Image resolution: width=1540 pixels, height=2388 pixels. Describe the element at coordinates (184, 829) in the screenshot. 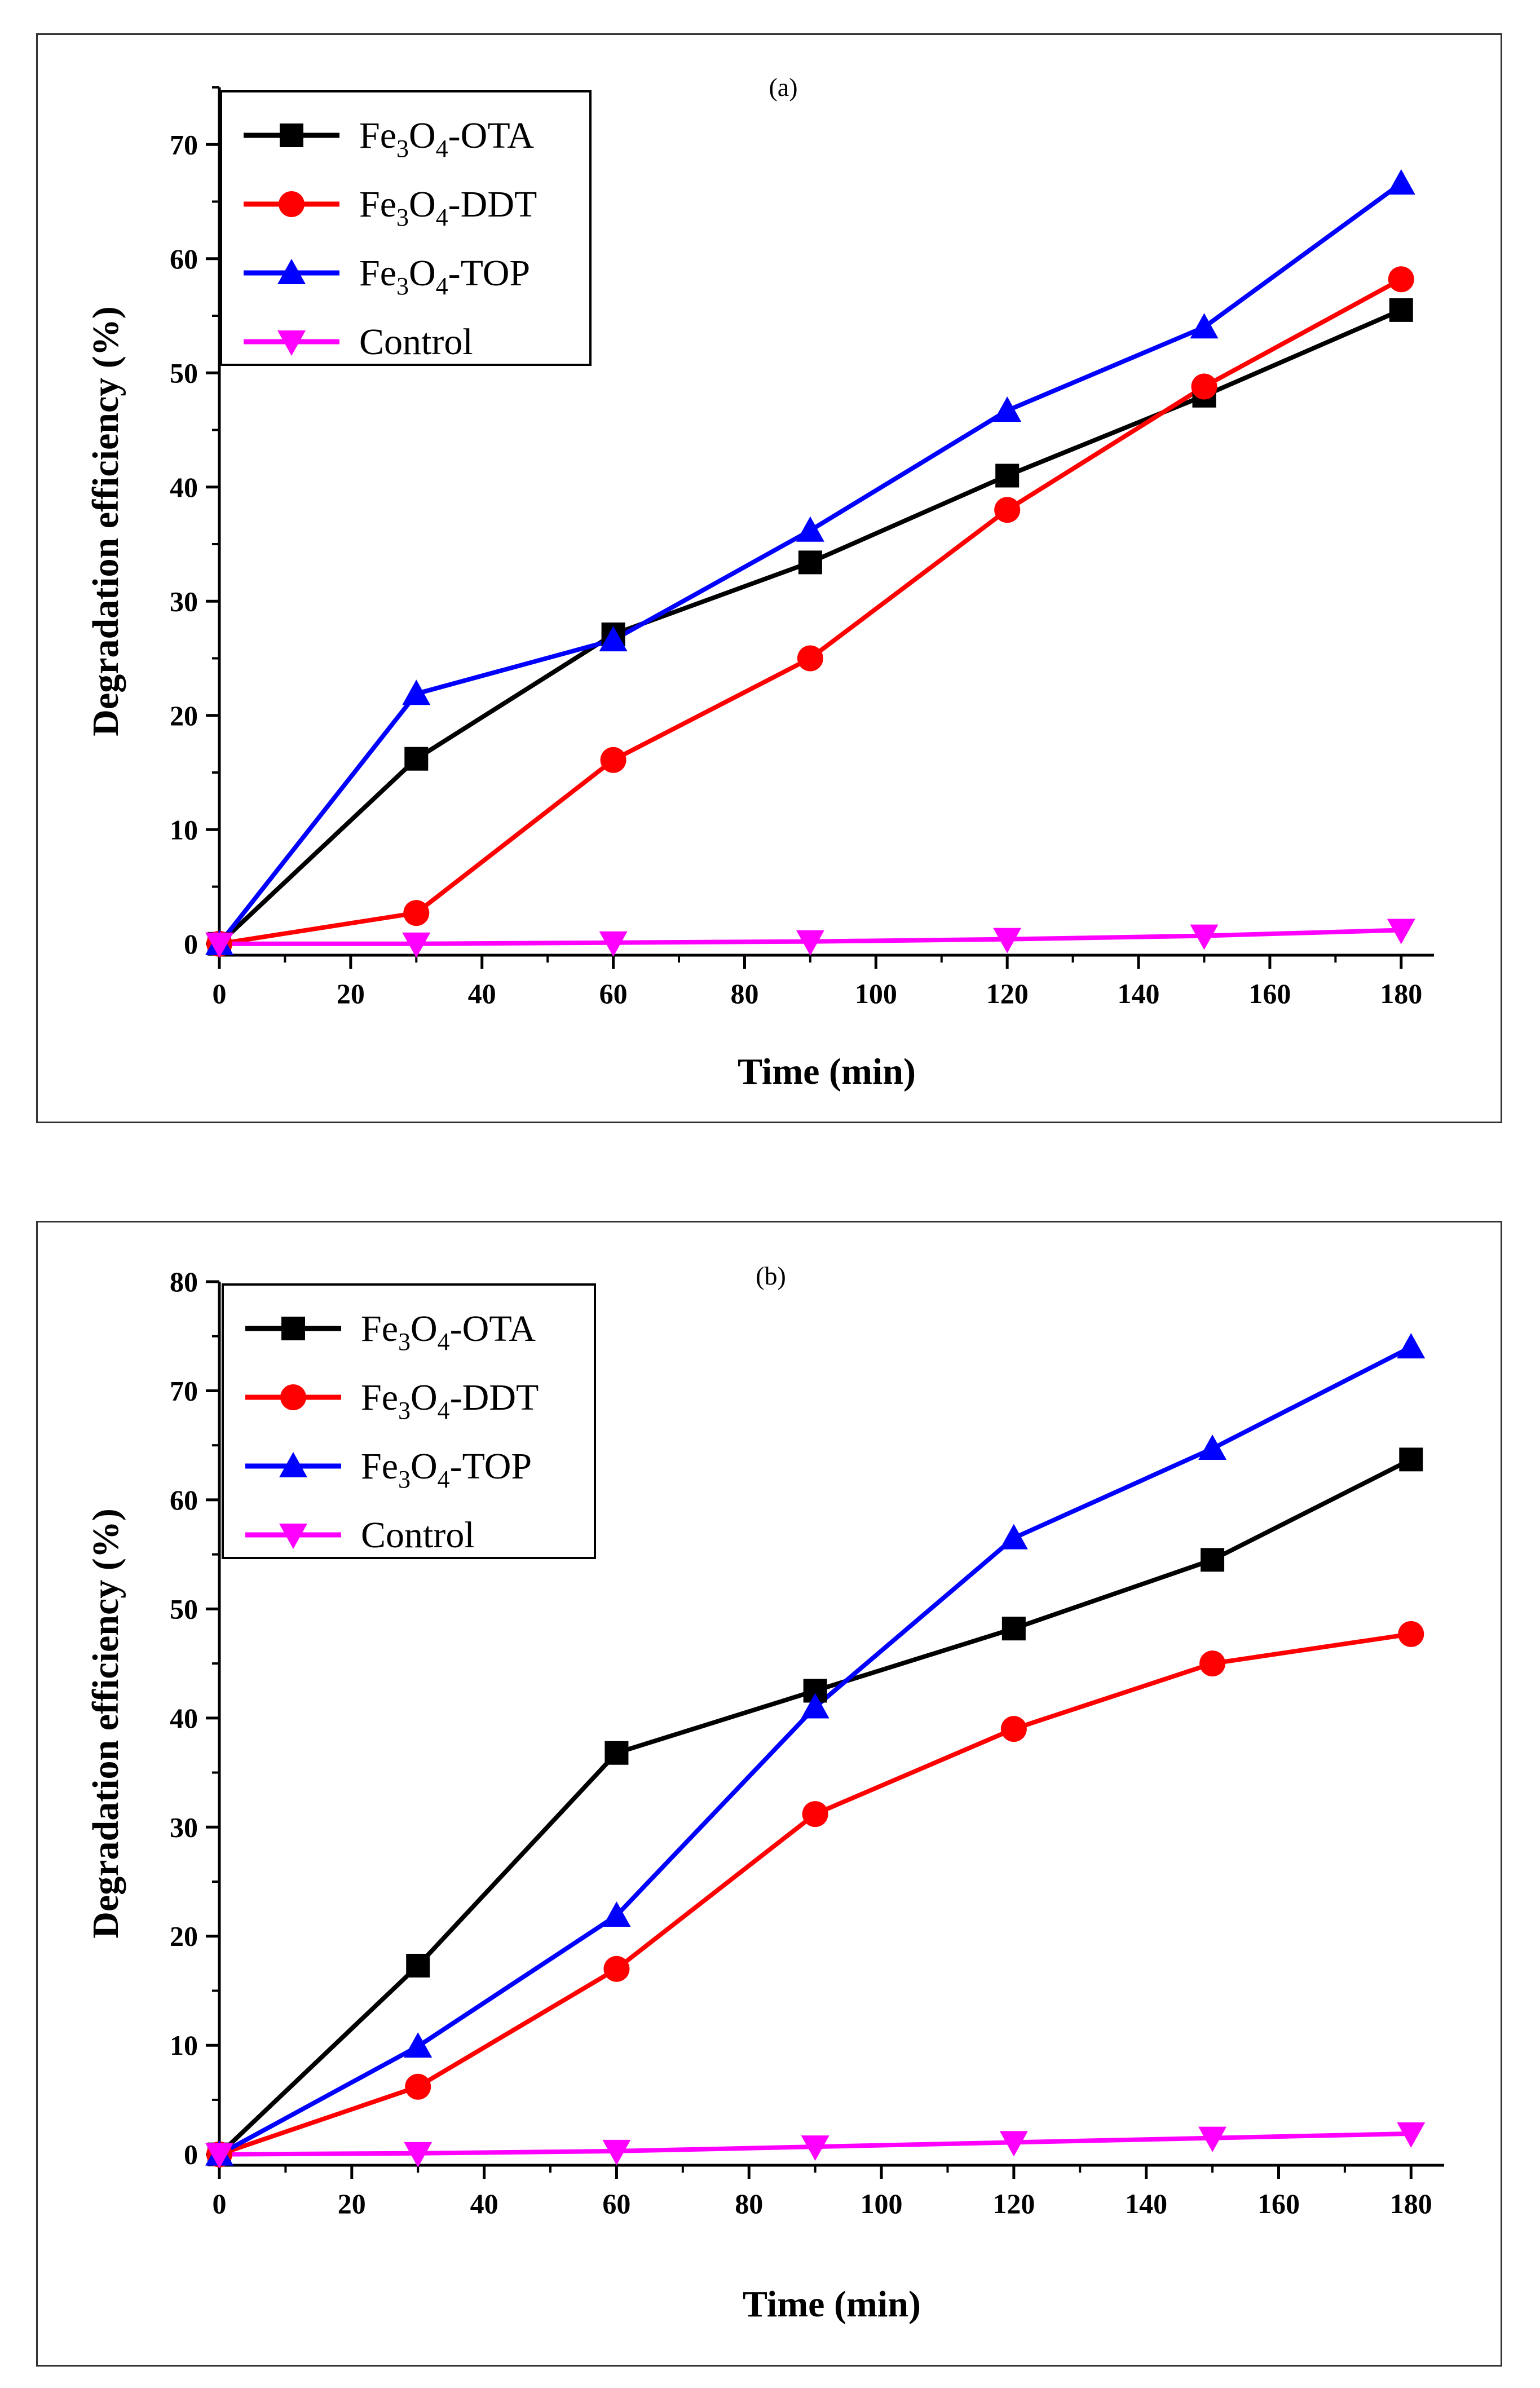

I see `chart-a-y-tick-label: 10` at that location.